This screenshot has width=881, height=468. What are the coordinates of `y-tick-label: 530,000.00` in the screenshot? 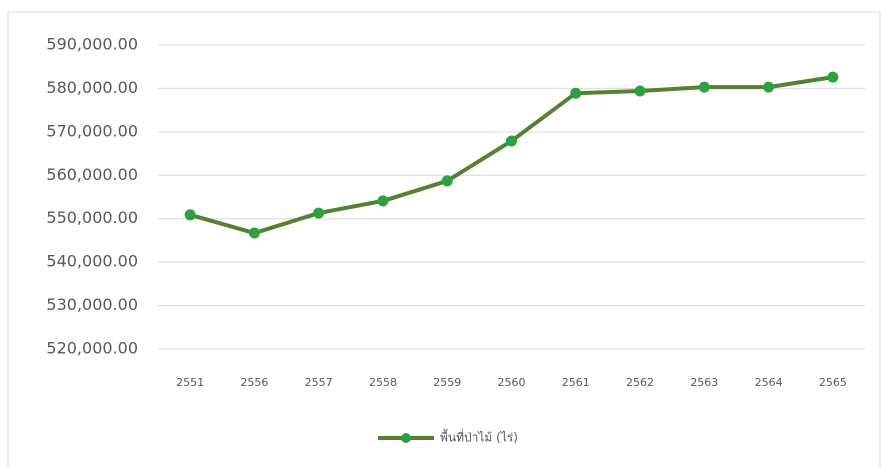 It's located at (92, 304).